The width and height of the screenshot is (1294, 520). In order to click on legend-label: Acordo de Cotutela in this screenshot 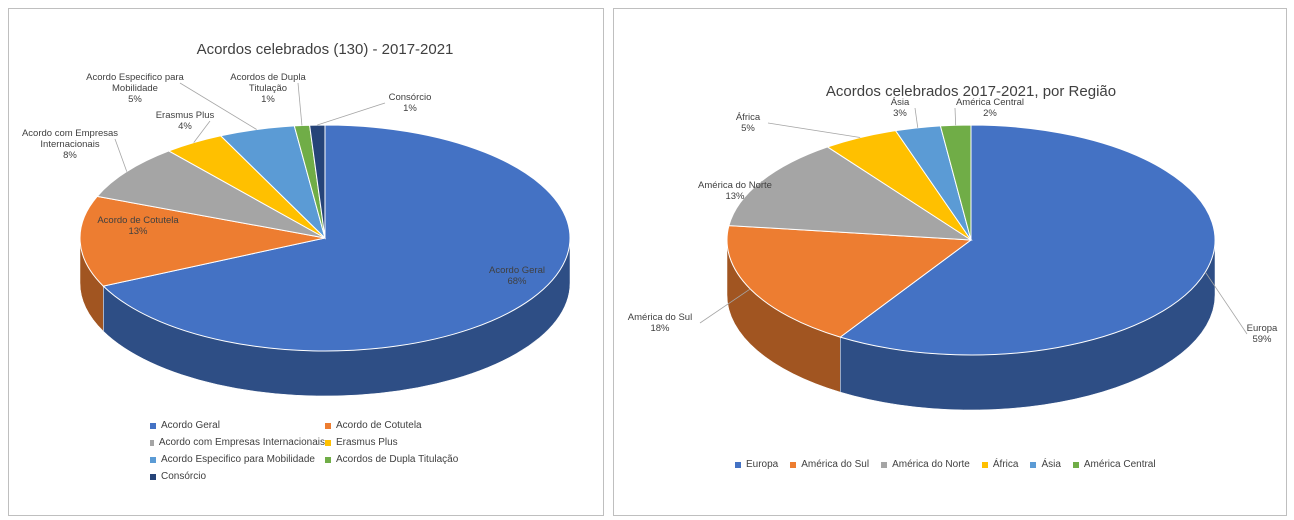, I will do `click(379, 425)`.